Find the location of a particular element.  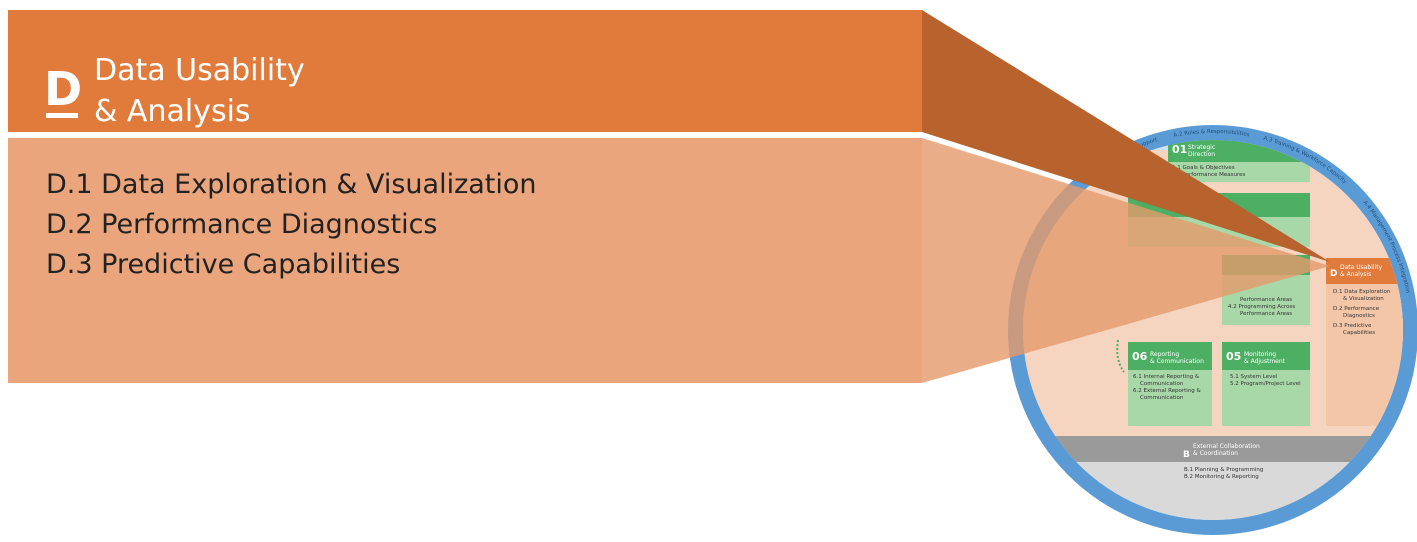

boxD-item: D.3 Predictive is located at coordinates (1352, 326).